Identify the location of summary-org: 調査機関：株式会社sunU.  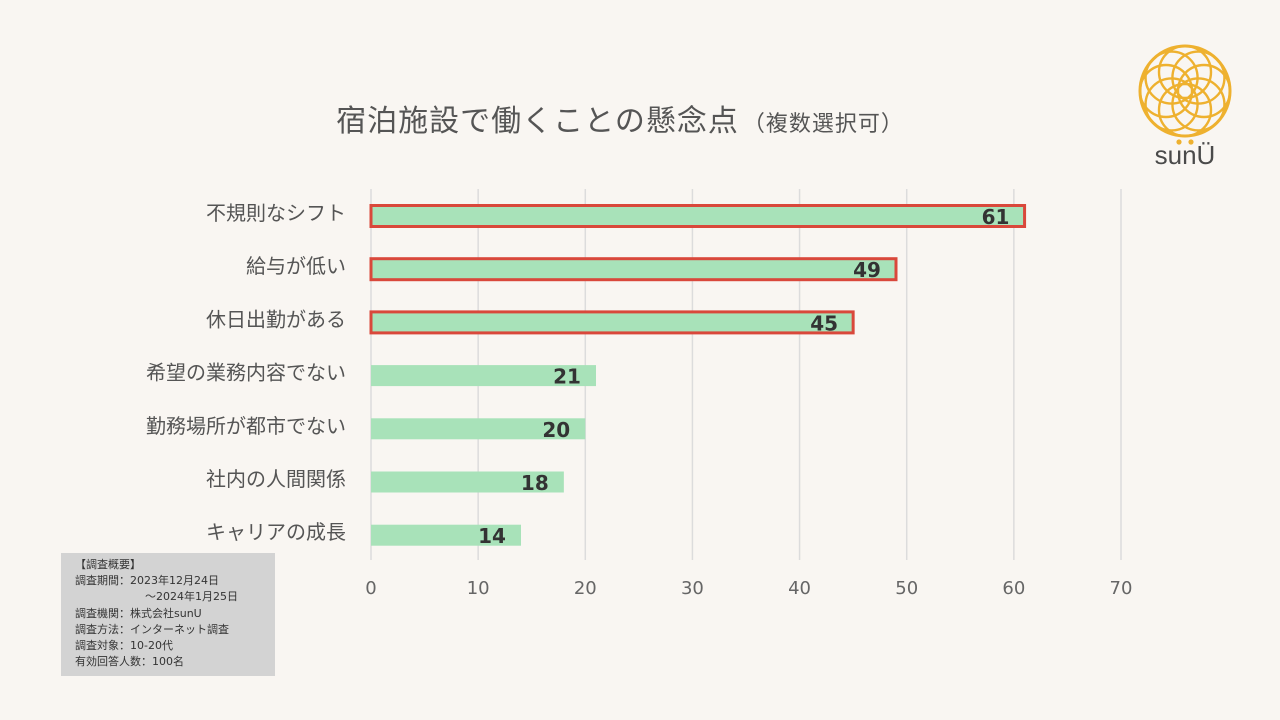
(138, 613).